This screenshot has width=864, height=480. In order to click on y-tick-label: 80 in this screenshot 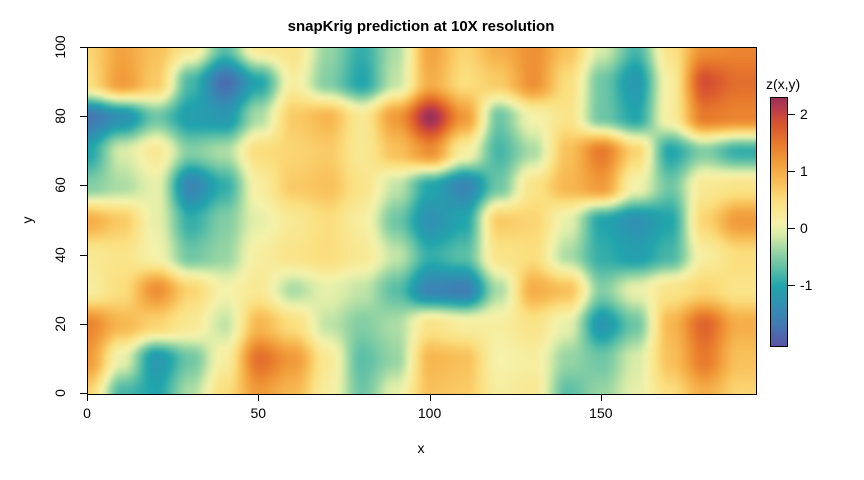, I will do `click(60, 116)`.